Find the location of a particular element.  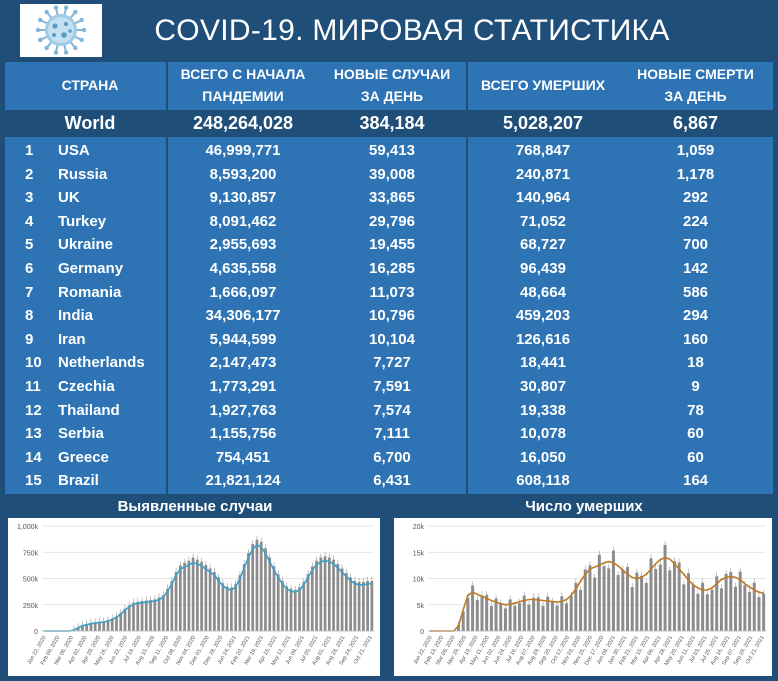

deaths-cell: 30,807 is located at coordinates (543, 386).